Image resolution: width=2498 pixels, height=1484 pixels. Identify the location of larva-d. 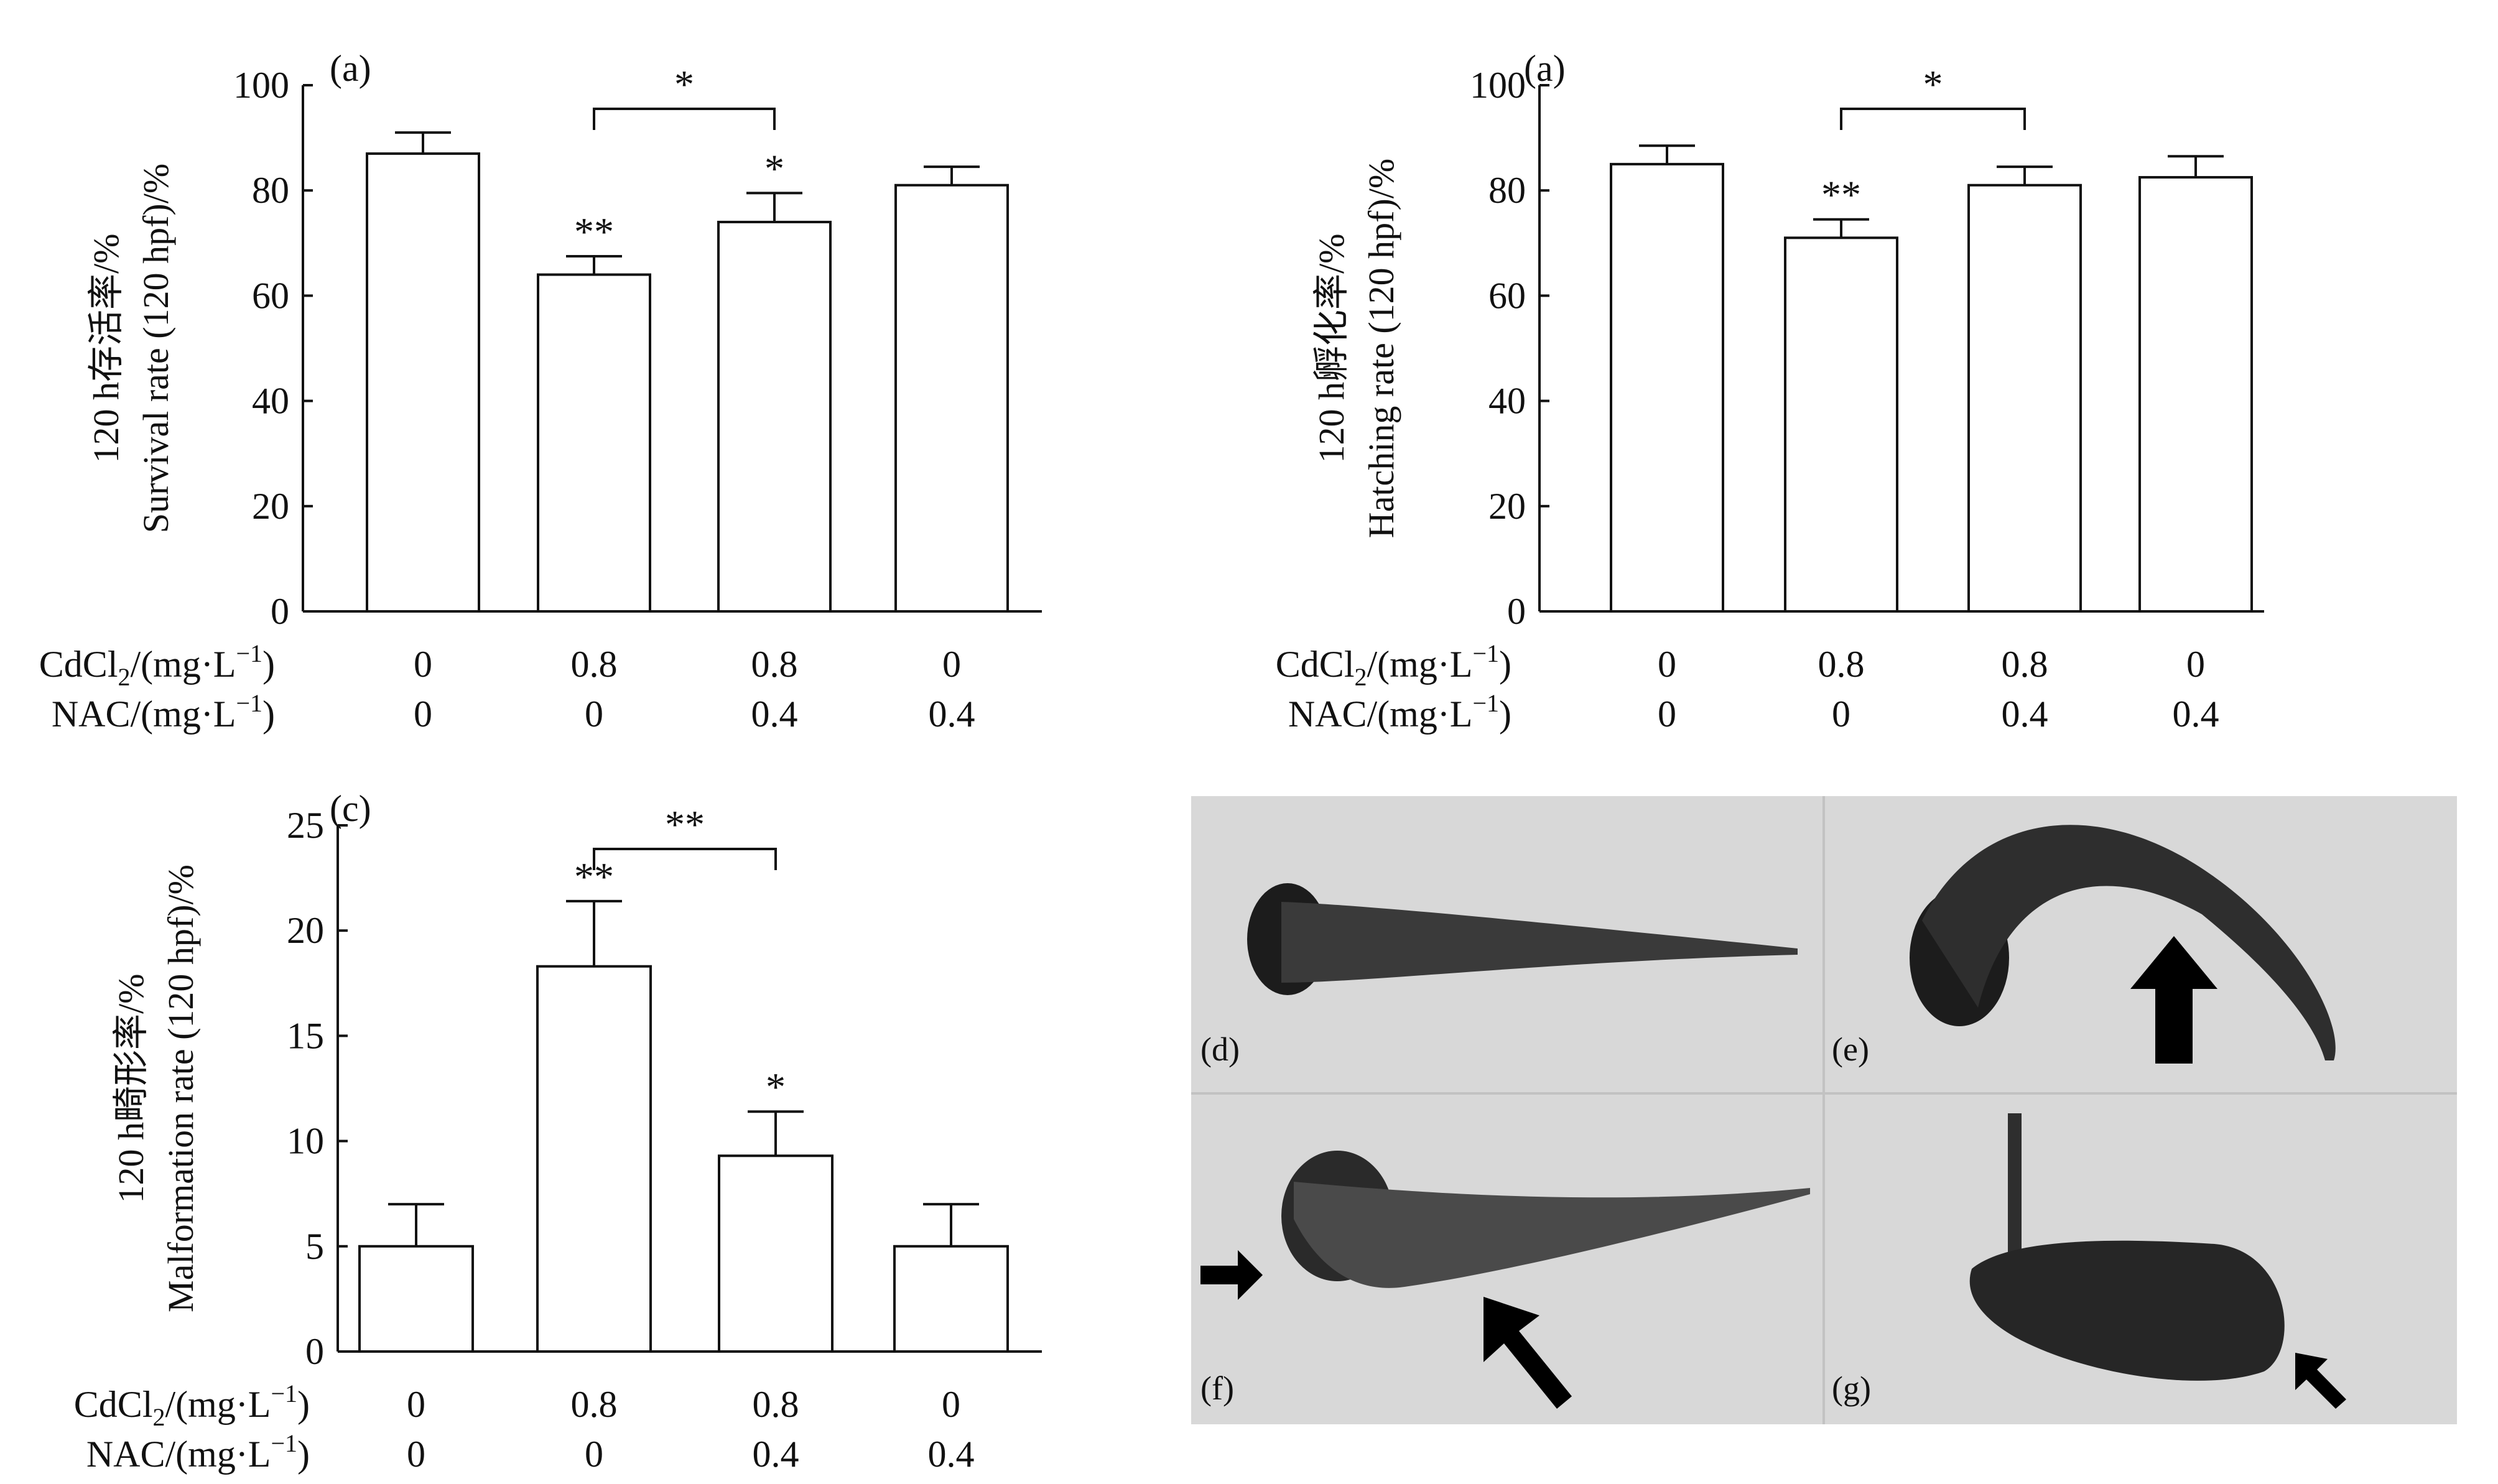
(1522, 939).